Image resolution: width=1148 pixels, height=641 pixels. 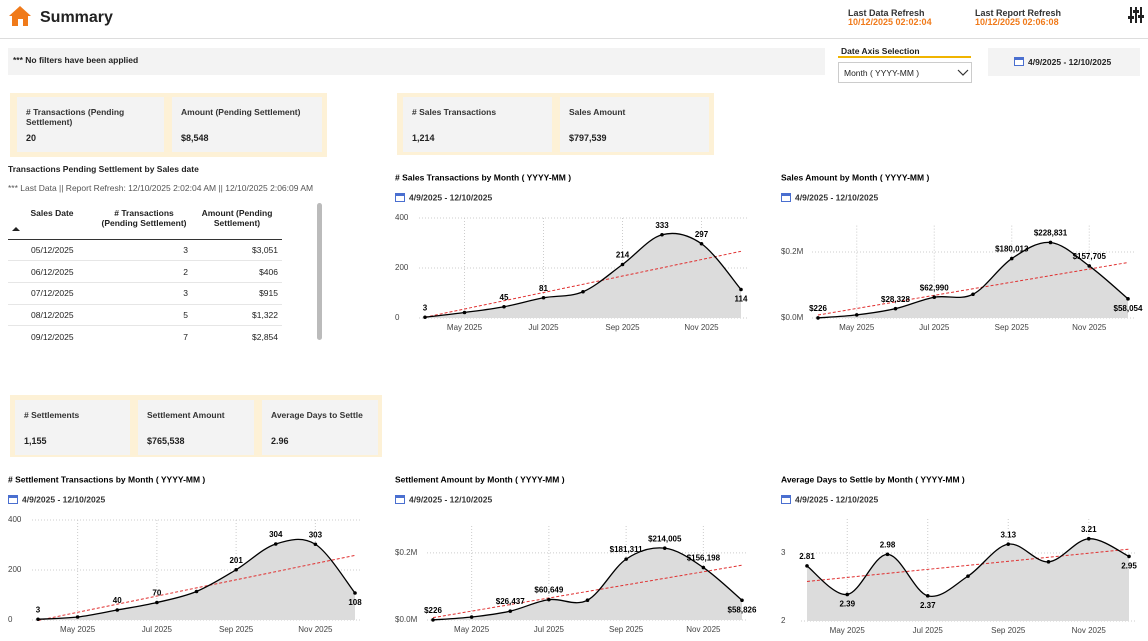 What do you see at coordinates (454, 112) in the screenshot?
I see `kpi-label: # Sales Transactions` at bounding box center [454, 112].